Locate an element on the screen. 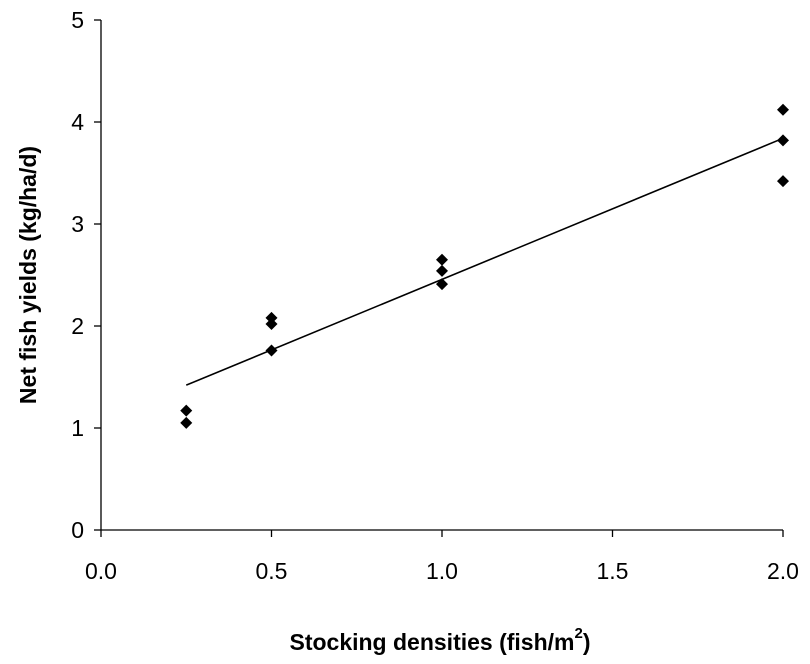 This screenshot has height=664, width=810. x-axis-title-main: Stocking densities (fish/m is located at coordinates (431, 642).